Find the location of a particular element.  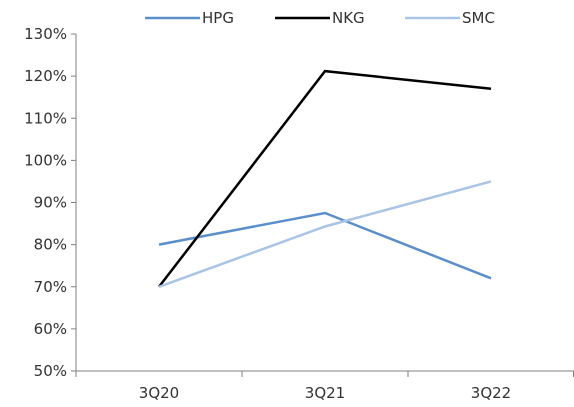

y-axis: 50% 60% 70% 80% 90% 100% 110% 120% 130% is located at coordinates (50, 202).